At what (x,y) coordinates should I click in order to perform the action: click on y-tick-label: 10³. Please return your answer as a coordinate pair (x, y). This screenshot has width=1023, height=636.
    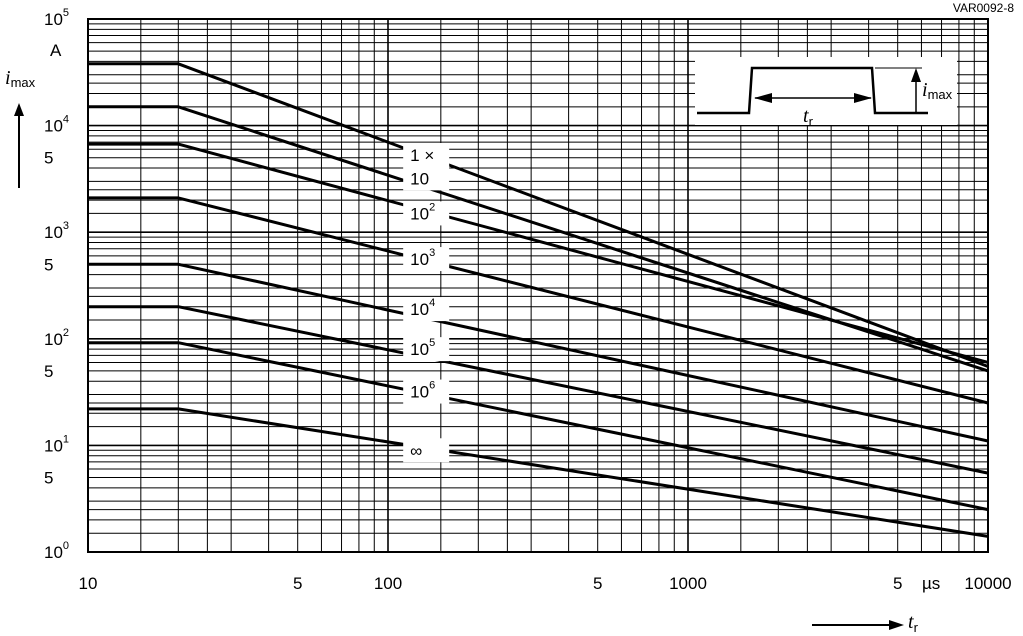
    Looking at the image, I should click on (56, 231).